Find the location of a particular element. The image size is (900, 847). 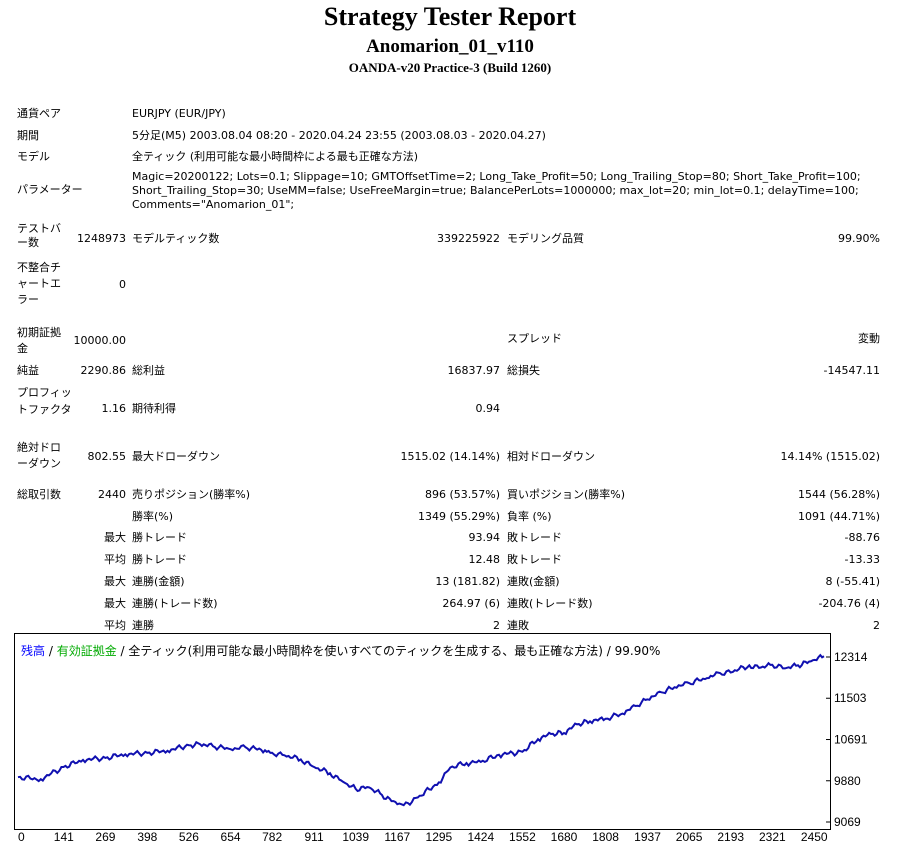

mismatch-label: 不整合チャートエラー is located at coordinates (39, 283).